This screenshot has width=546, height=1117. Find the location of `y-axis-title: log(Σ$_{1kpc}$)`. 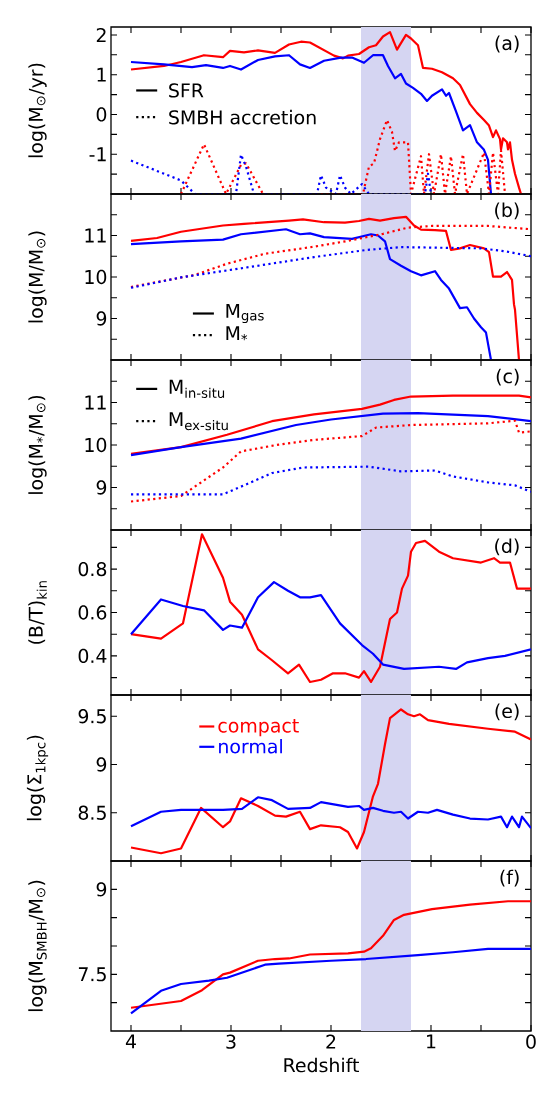

y-axis-title: log(Σ$_{1kpc}$) is located at coordinates (37, 778).